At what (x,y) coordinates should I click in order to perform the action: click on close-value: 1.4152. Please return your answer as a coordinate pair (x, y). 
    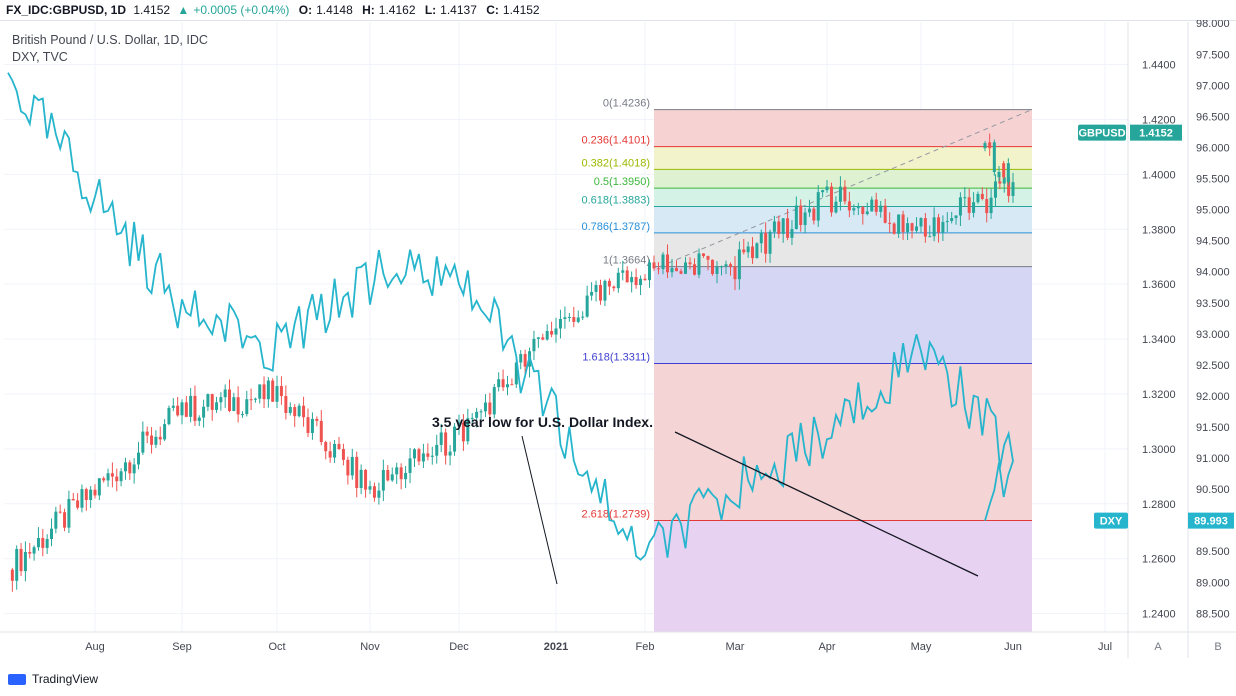
    Looking at the image, I should click on (521, 10).